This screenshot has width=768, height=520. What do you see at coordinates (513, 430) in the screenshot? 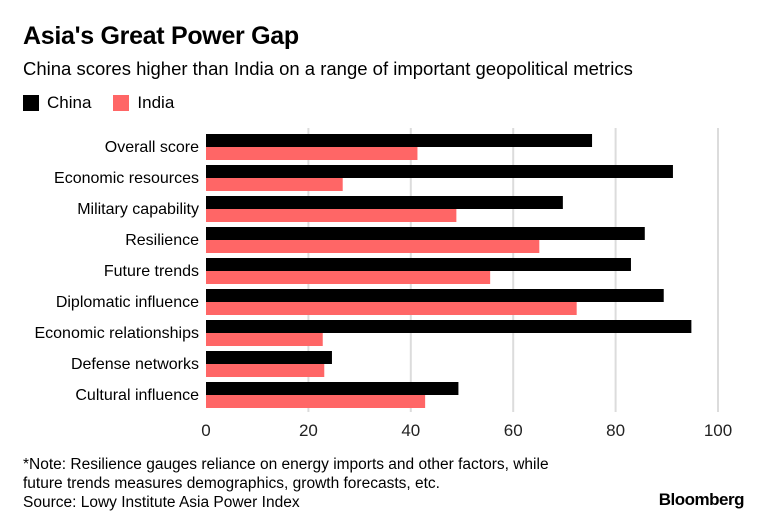
I see `x-tick-label: 60` at bounding box center [513, 430].